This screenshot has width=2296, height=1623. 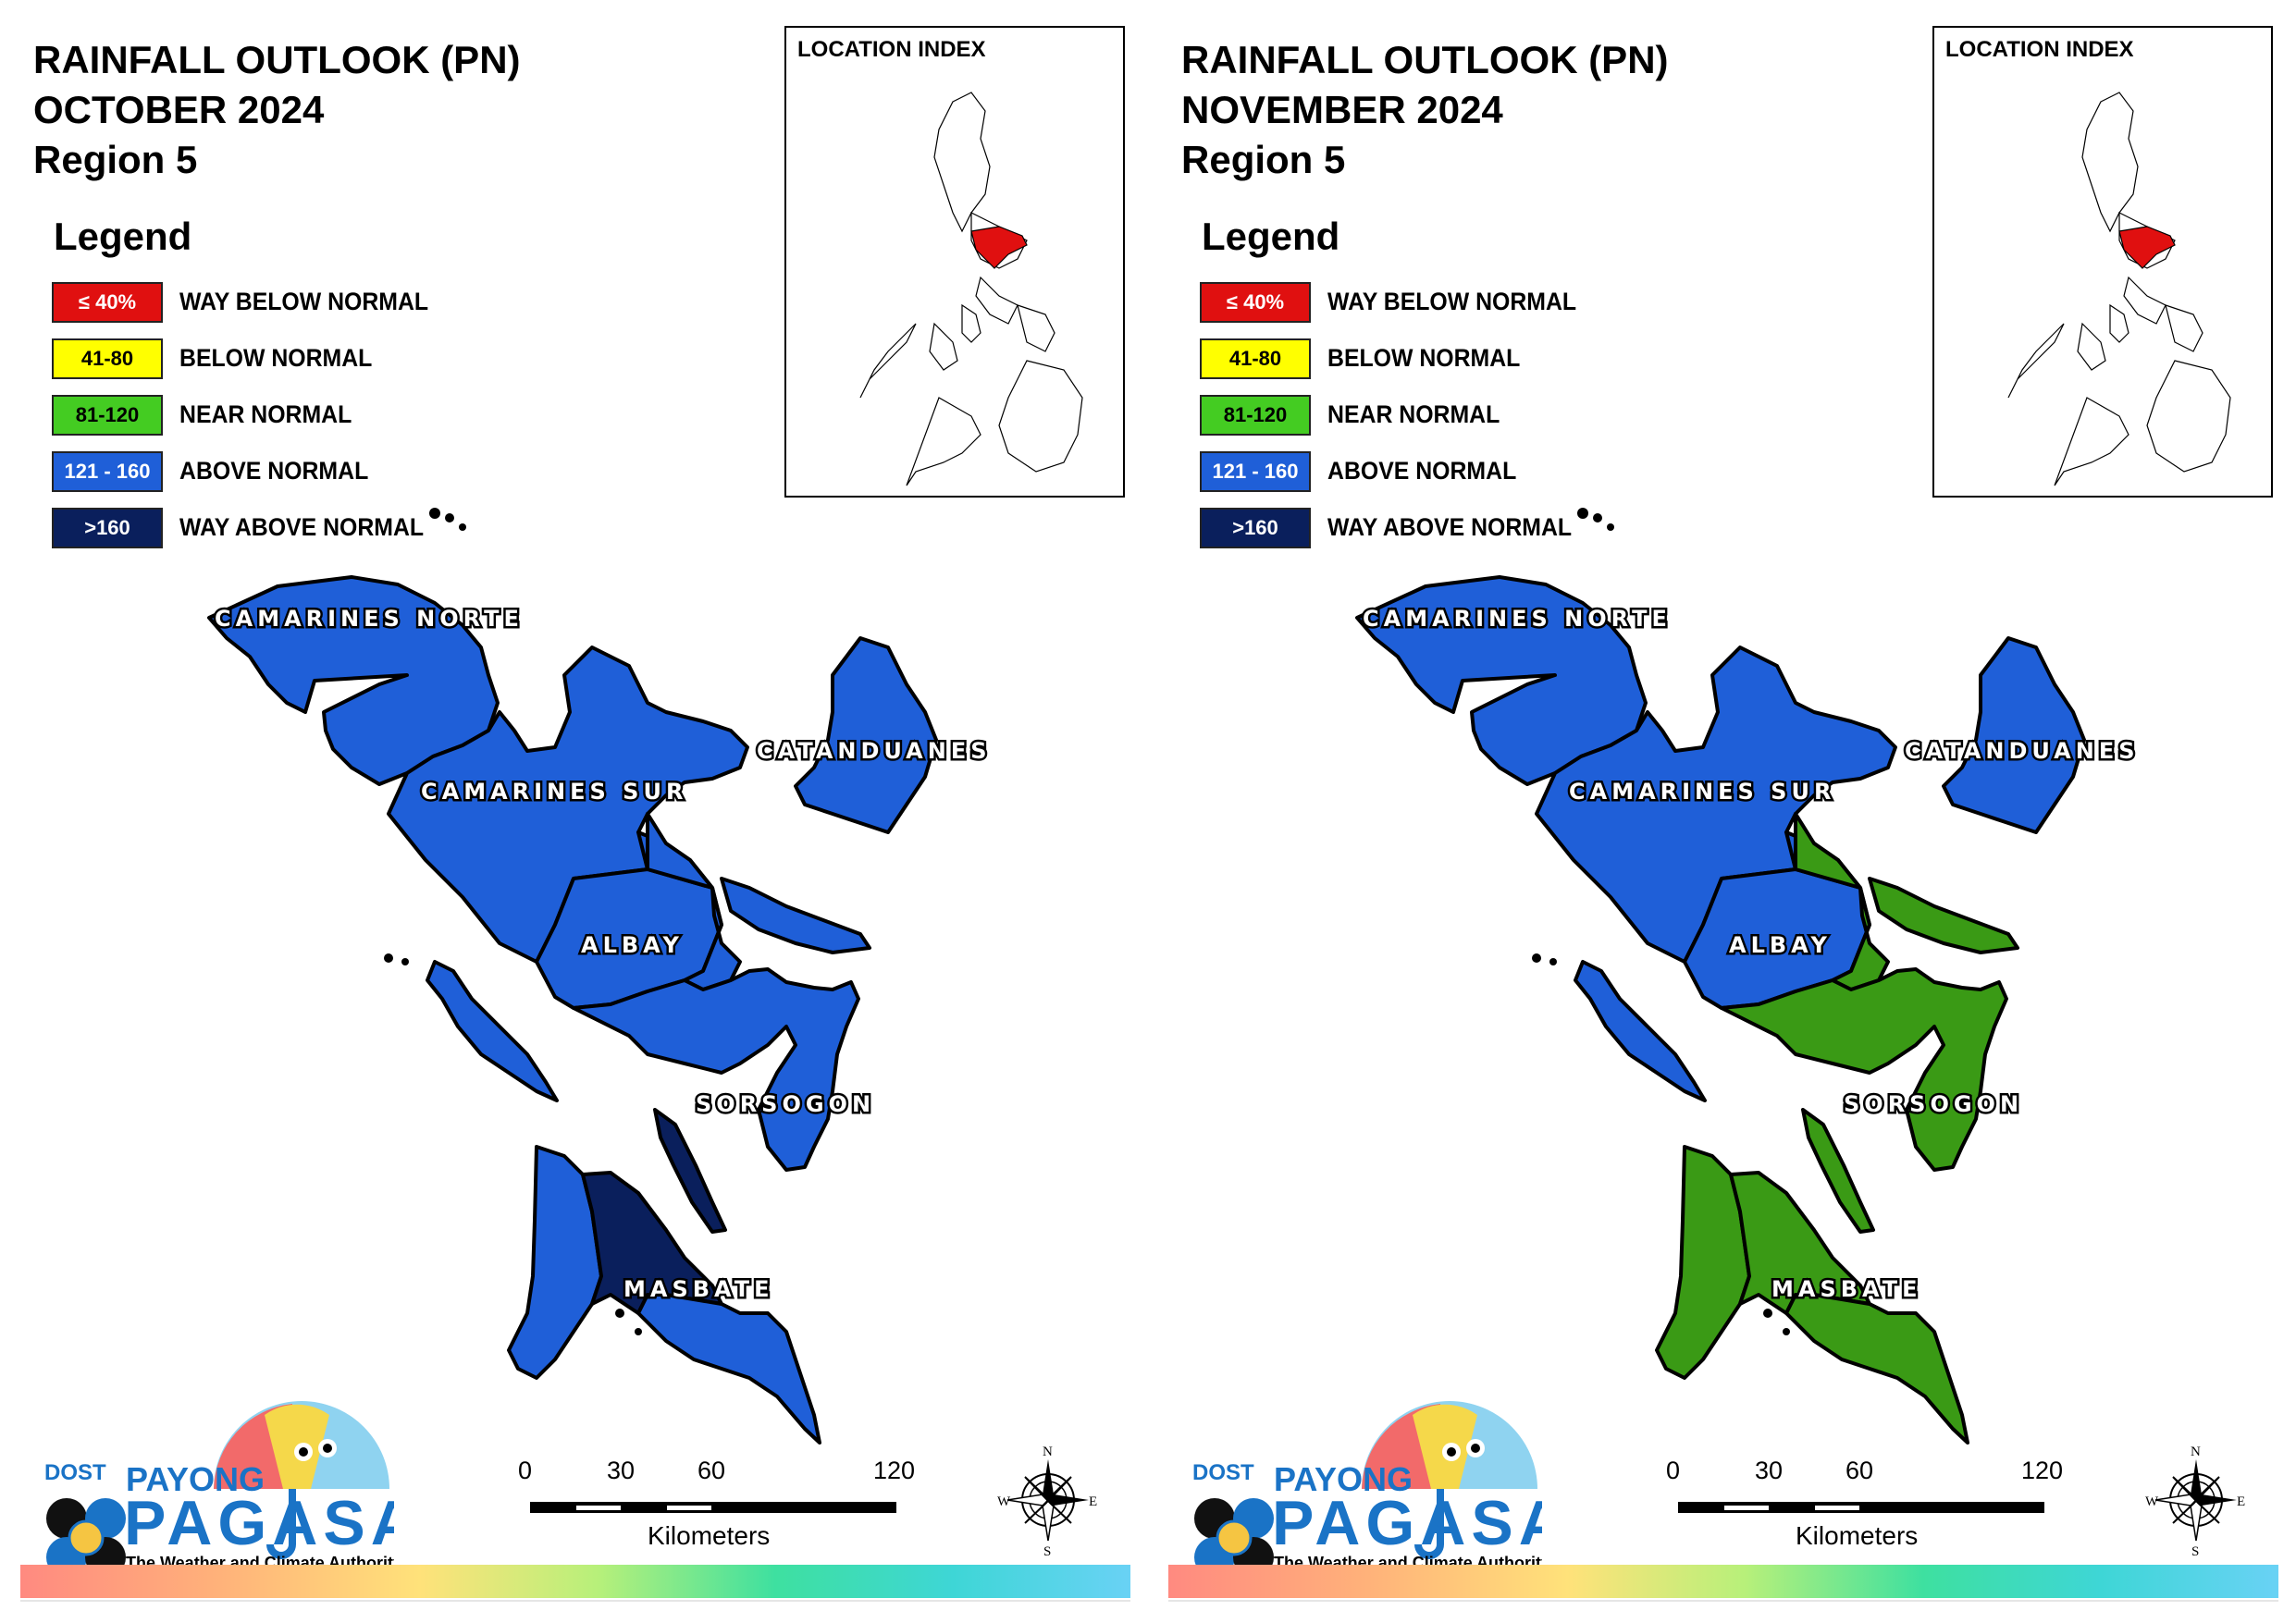 I want to click on title-line-2: OCTOBER 2024, so click(x=179, y=109).